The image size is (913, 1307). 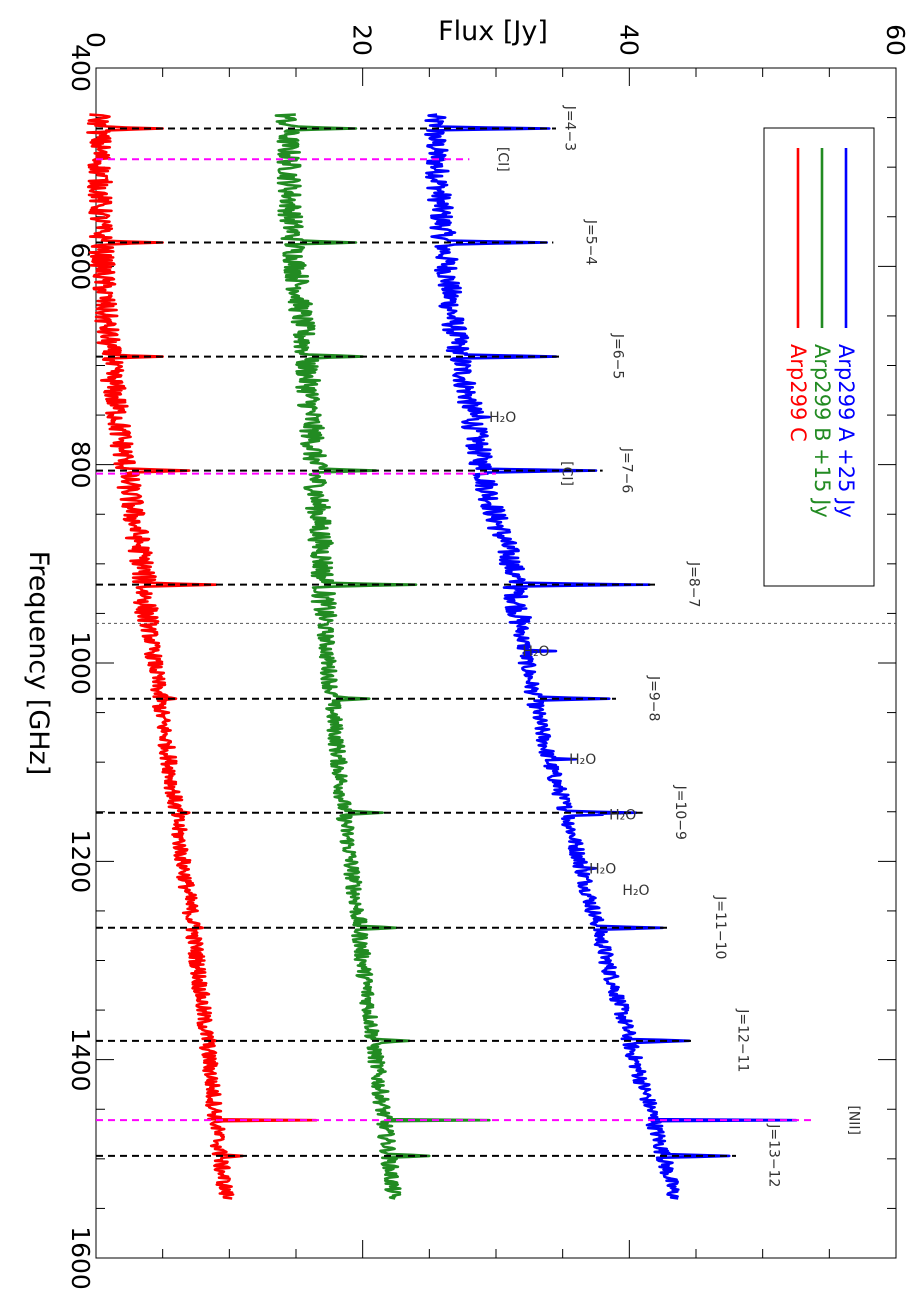 I want to click on co-line-label-group: J=12−11, so click(x=743, y=1040).